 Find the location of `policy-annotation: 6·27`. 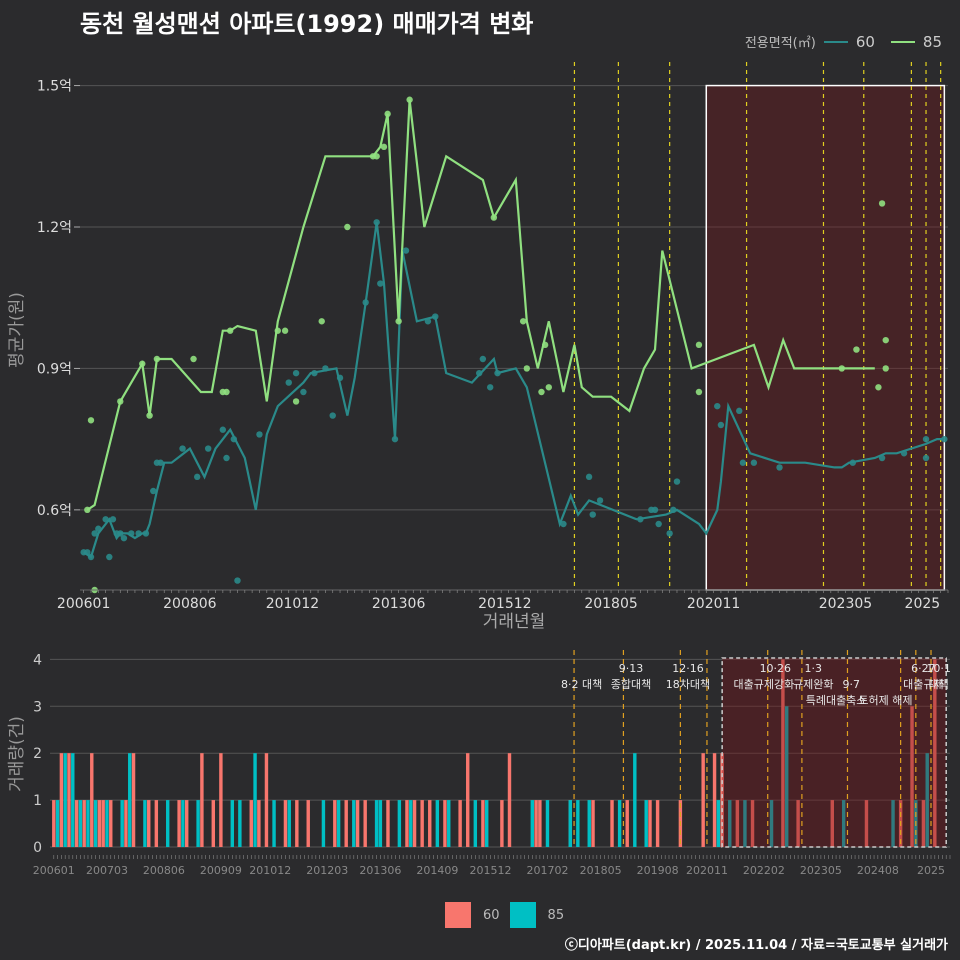

policy-annotation: 6·27 is located at coordinates (923, 668).